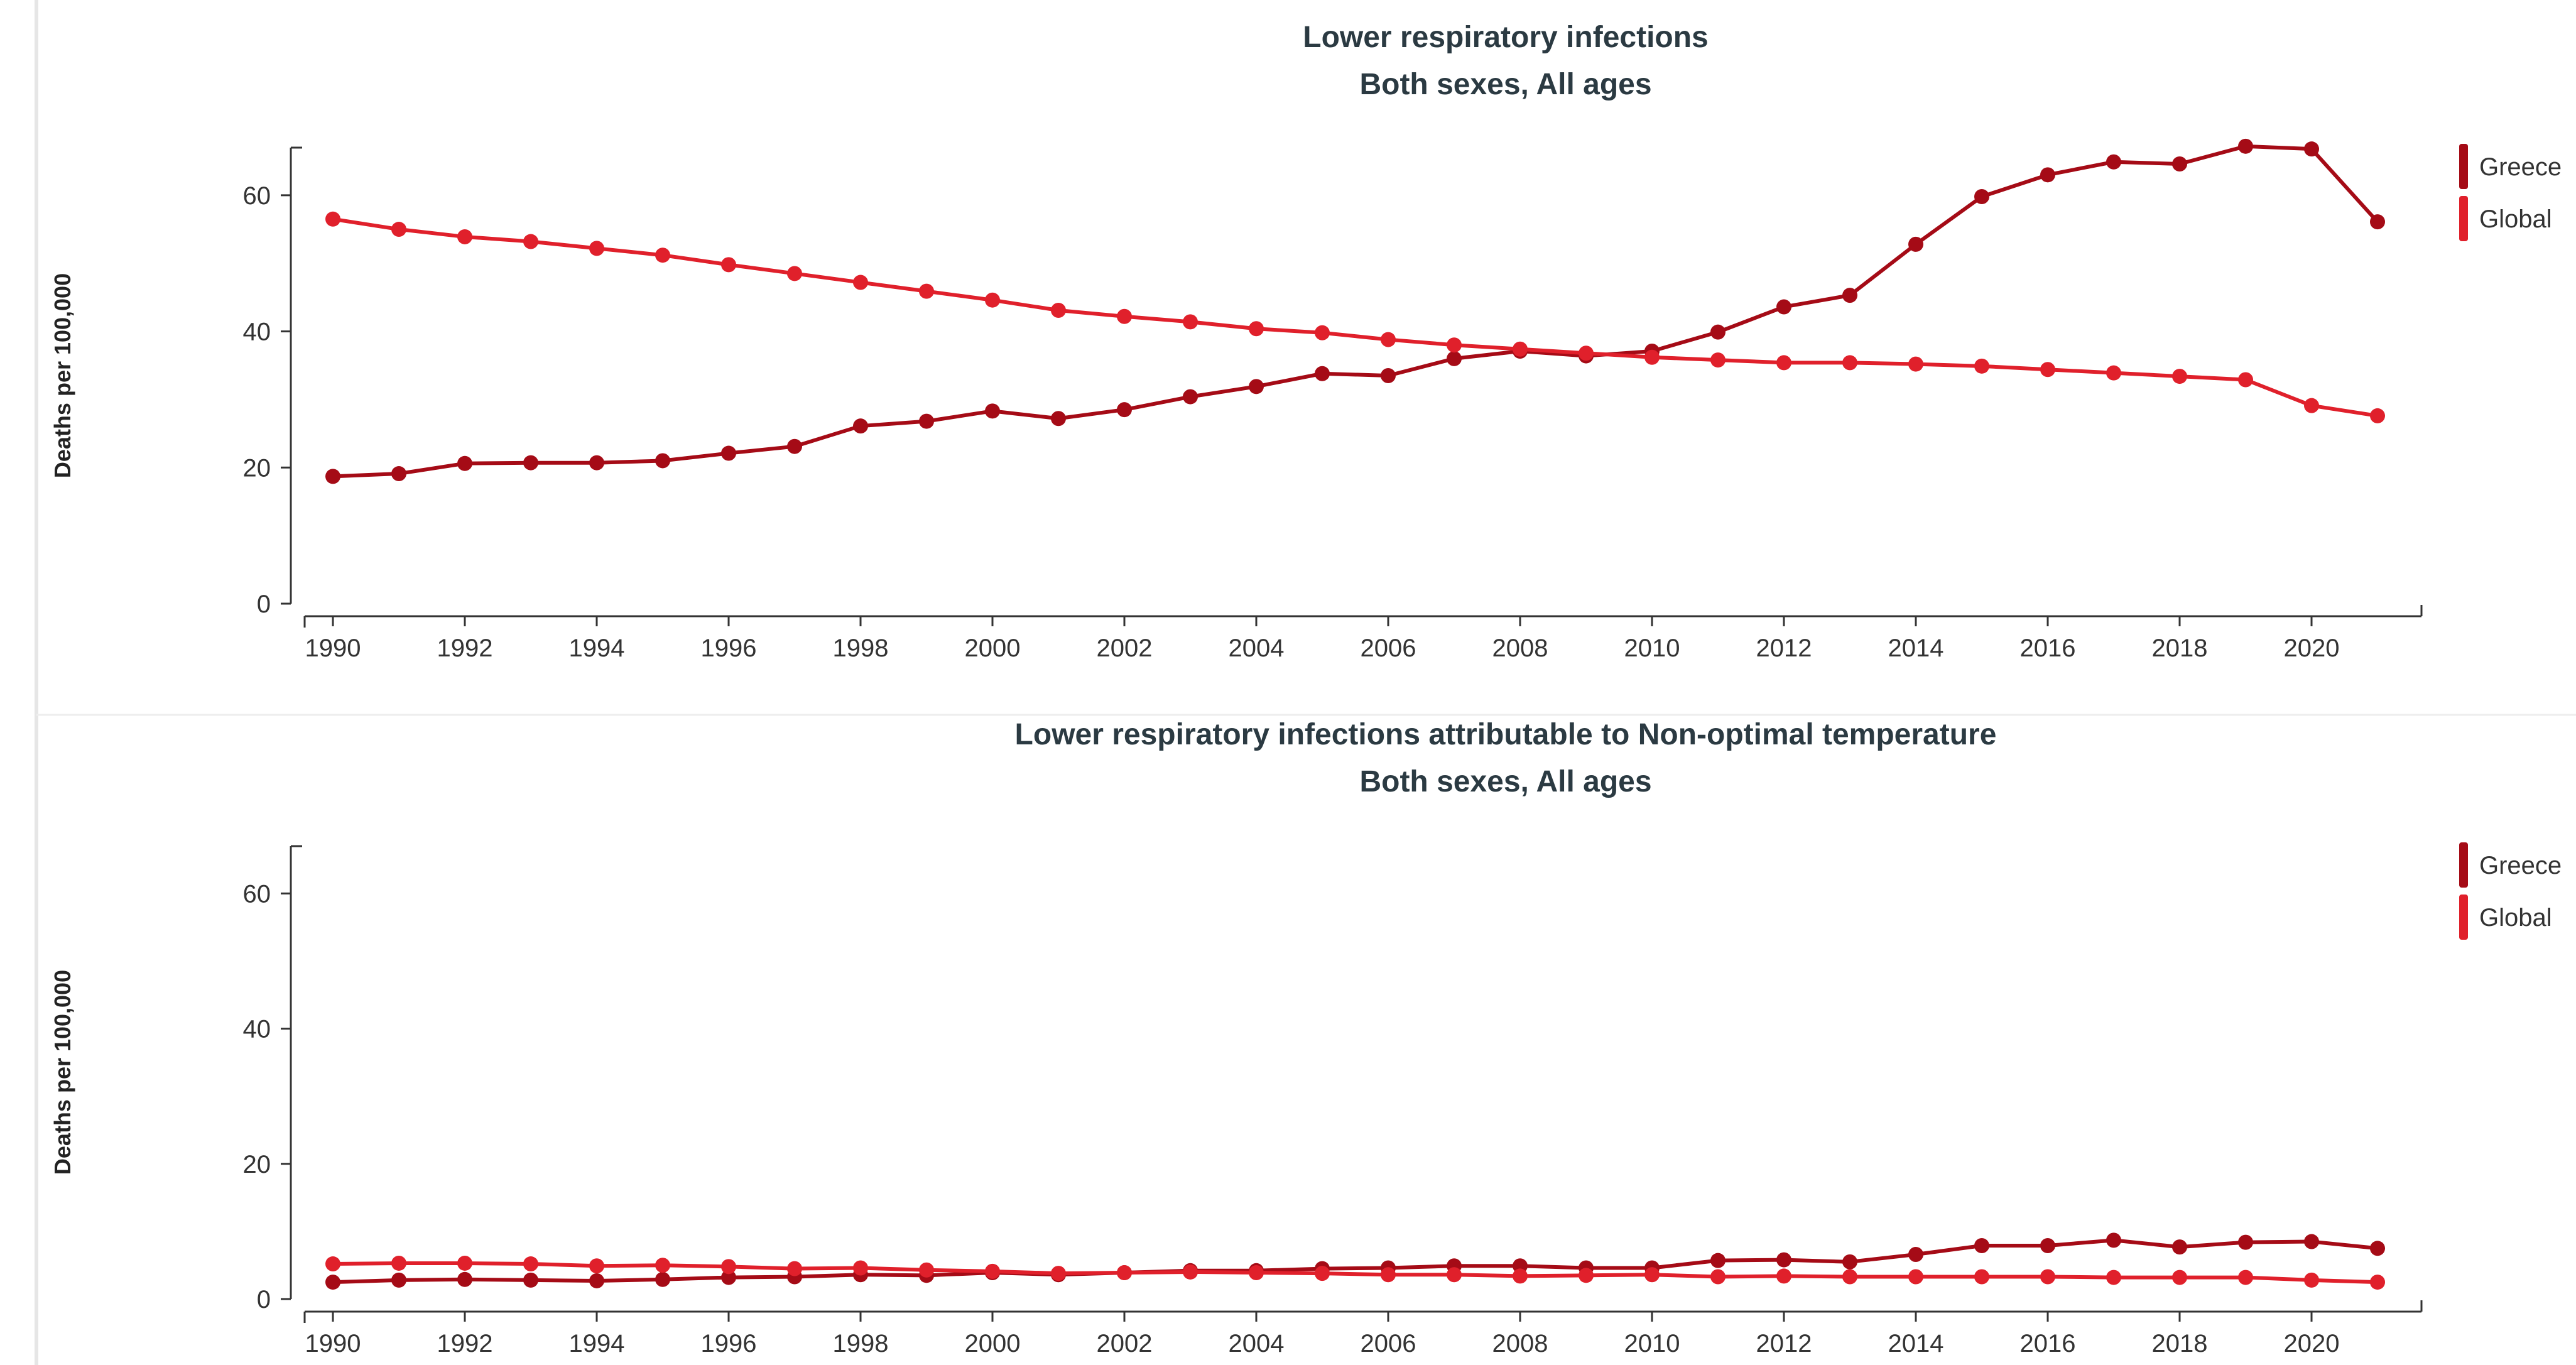  I want to click on data-point-greece-1998, so click(860, 426).